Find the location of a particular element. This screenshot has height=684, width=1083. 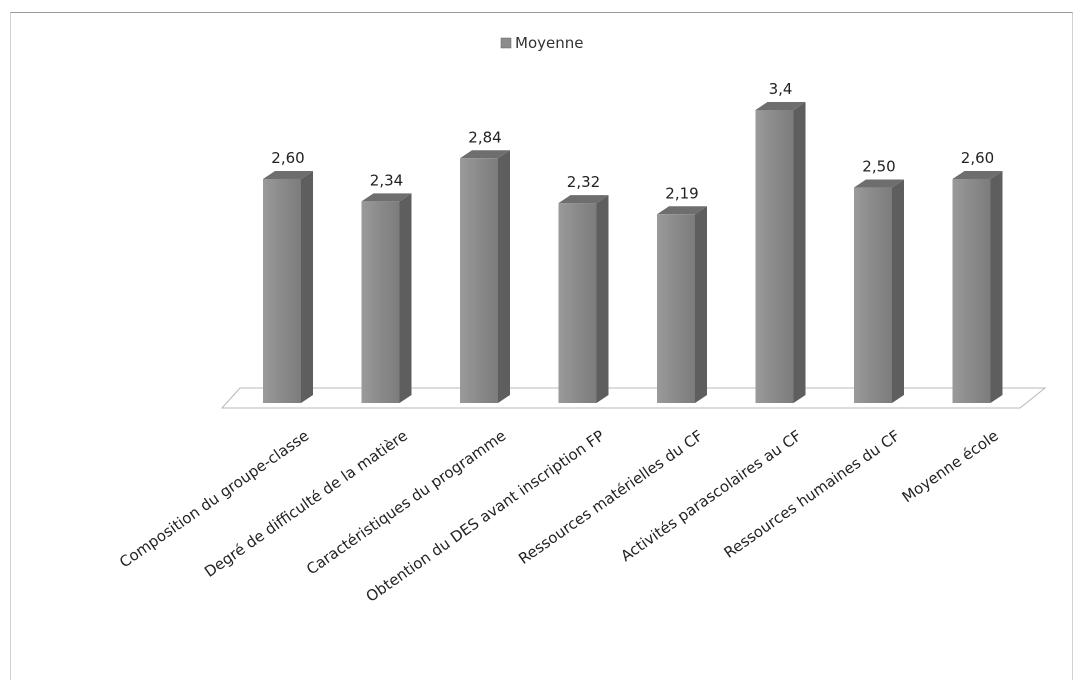

category-label: Degré de difficulté de la matière is located at coordinates (306, 504).